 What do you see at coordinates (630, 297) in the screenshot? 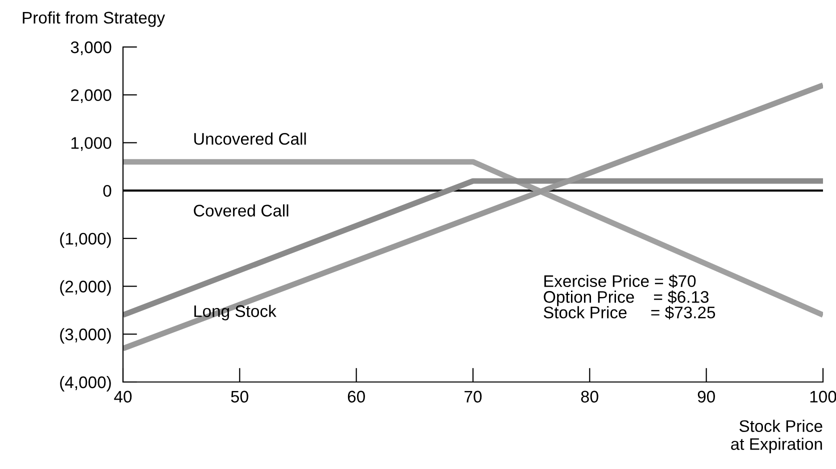
I see `annotation: Exercise Price = $70 Option Price = $6.13 Stock Price = $73.25` at bounding box center [630, 297].